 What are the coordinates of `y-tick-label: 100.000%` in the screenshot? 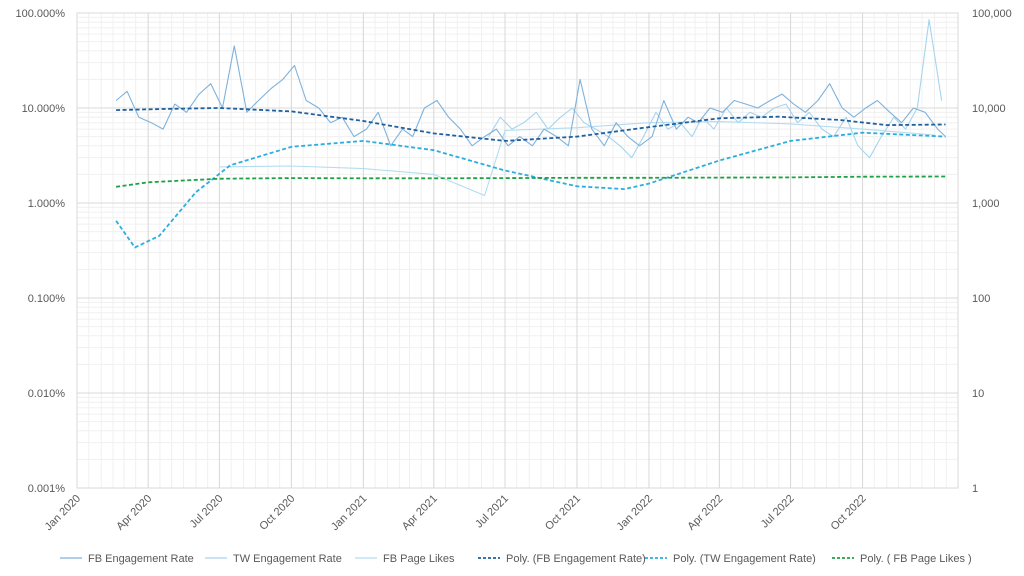 It's located at (40, 14).